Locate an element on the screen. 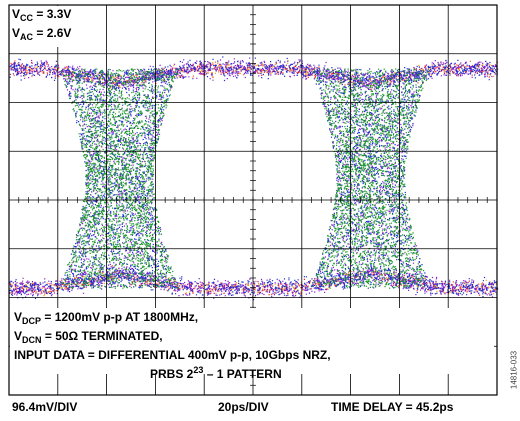 This screenshot has width=520, height=421. horizontal-scale-label: 20ps/DIV is located at coordinates (243, 407).